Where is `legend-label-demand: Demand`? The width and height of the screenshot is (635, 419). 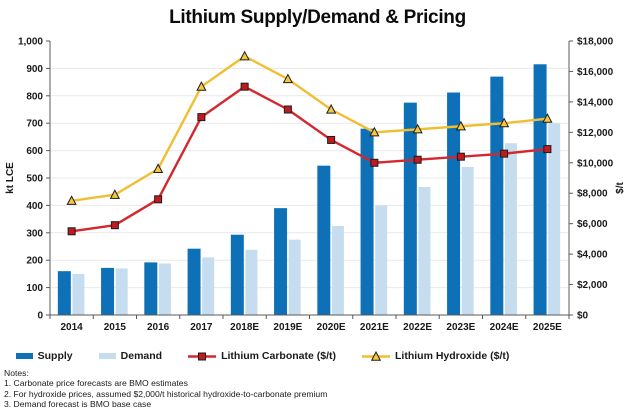 legend-label-demand: Demand is located at coordinates (141, 356).